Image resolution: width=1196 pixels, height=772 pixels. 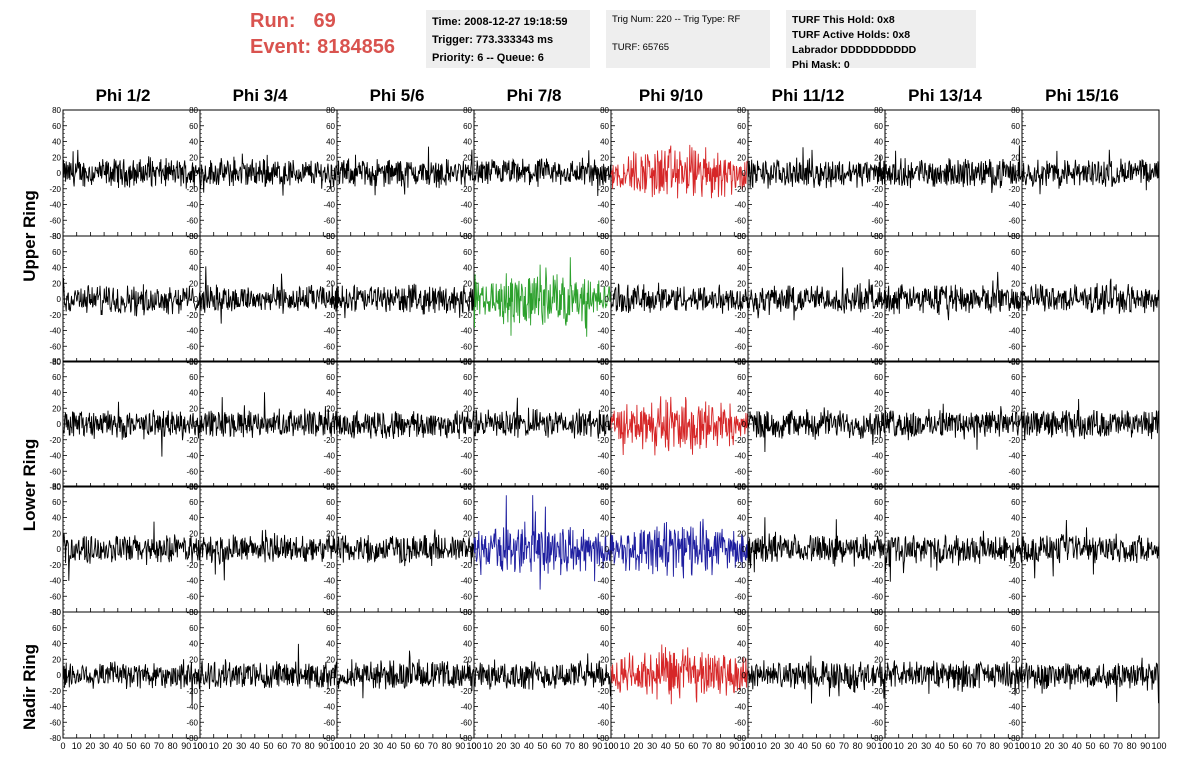 I want to click on x-tick-label: 90, so click(x=186, y=746).